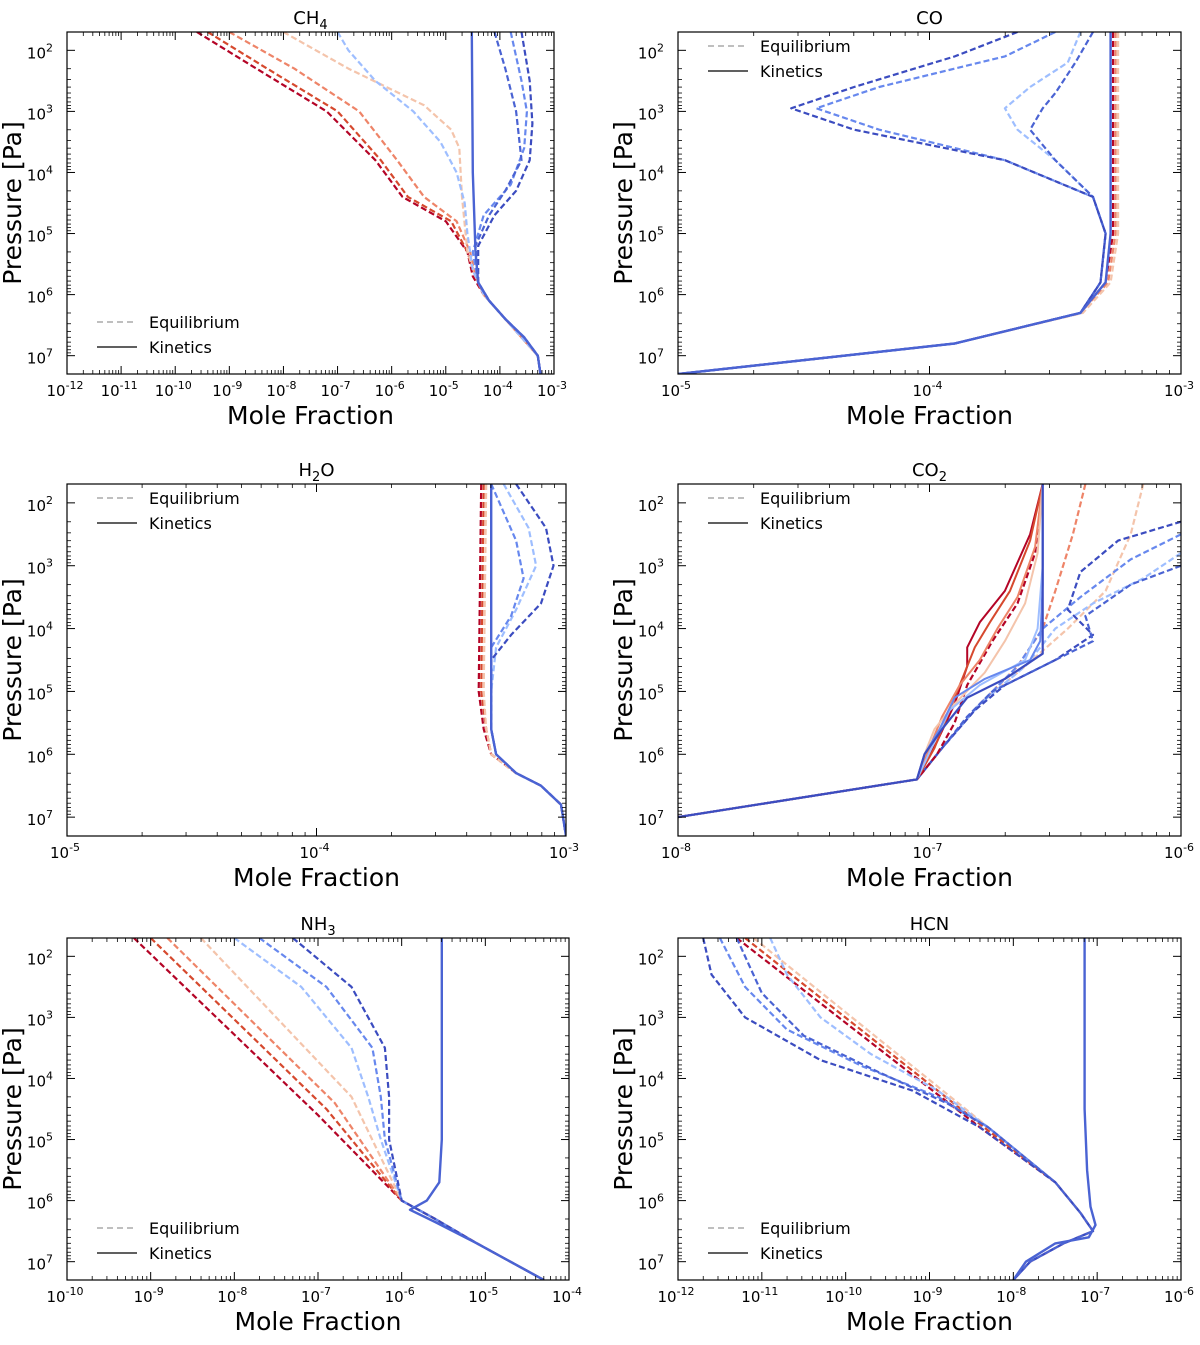 Image resolution: width=1200 pixels, height=1345 pixels. Describe the element at coordinates (929, 18) in the screenshot. I see `chart-title: CO` at that location.